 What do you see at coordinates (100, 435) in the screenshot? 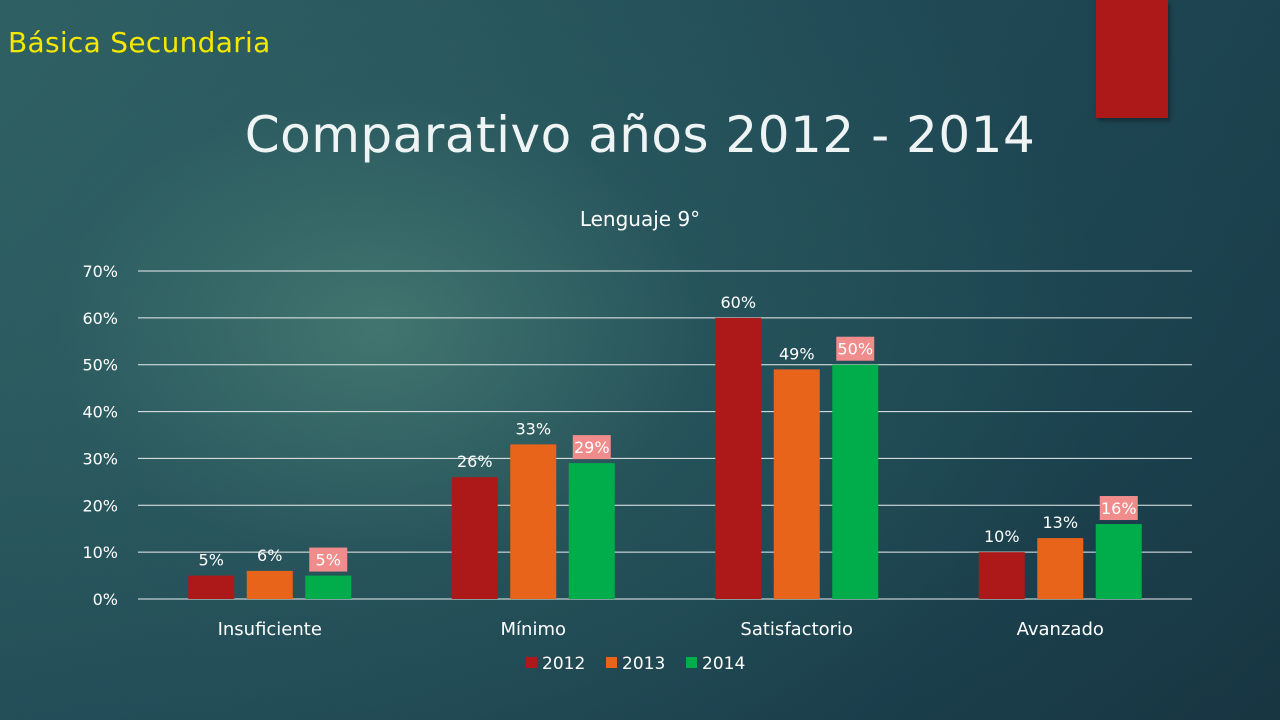
I see `y-axis: 0% 10% 20% 30% 40% 50% 60% 70%` at bounding box center [100, 435].